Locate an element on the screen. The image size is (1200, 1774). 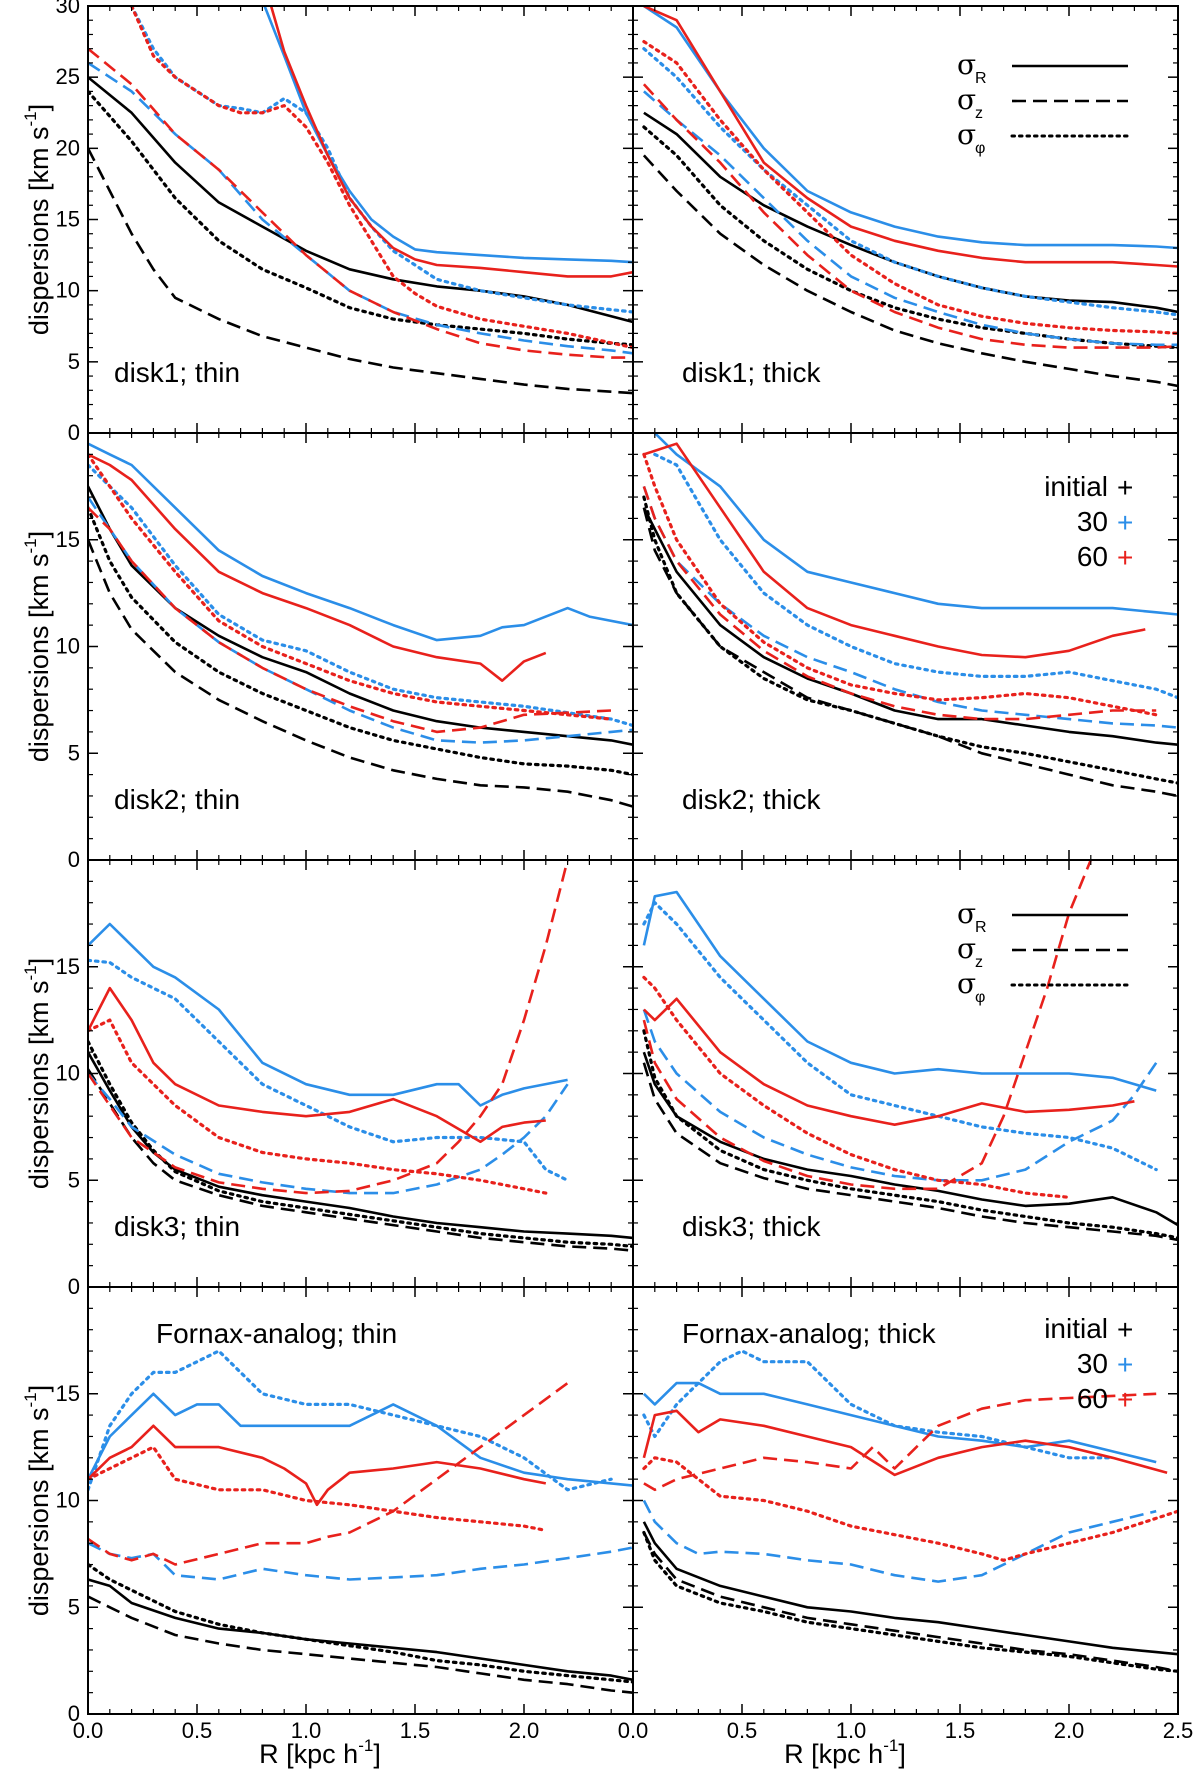
x-tick-label: 1.0 is located at coordinates (306, 1730).